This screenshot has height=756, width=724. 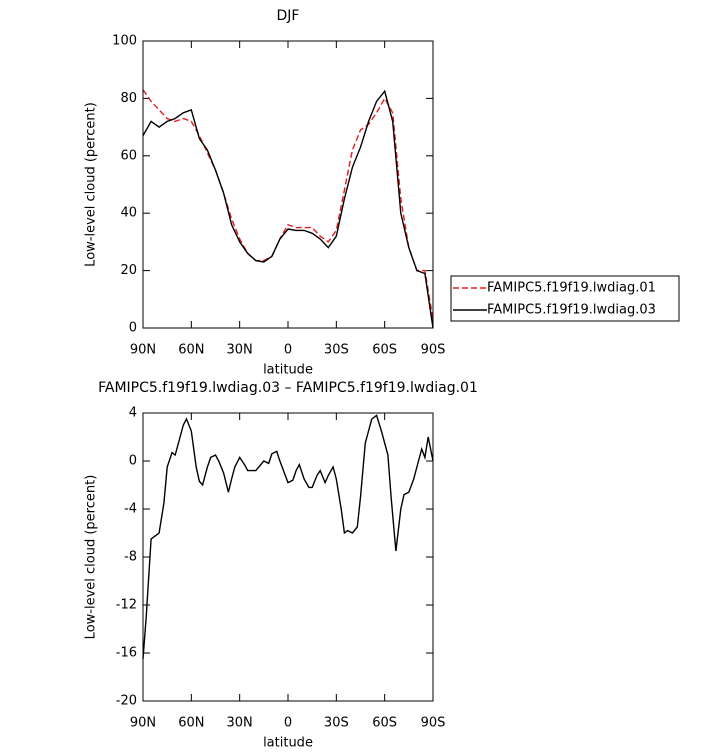 I want to click on y-tick-label: -20, so click(x=126, y=701).